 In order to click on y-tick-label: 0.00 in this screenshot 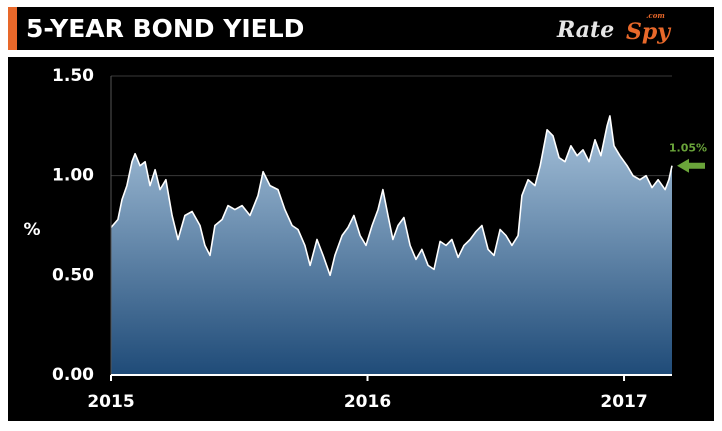, I will do `click(73, 375)`.